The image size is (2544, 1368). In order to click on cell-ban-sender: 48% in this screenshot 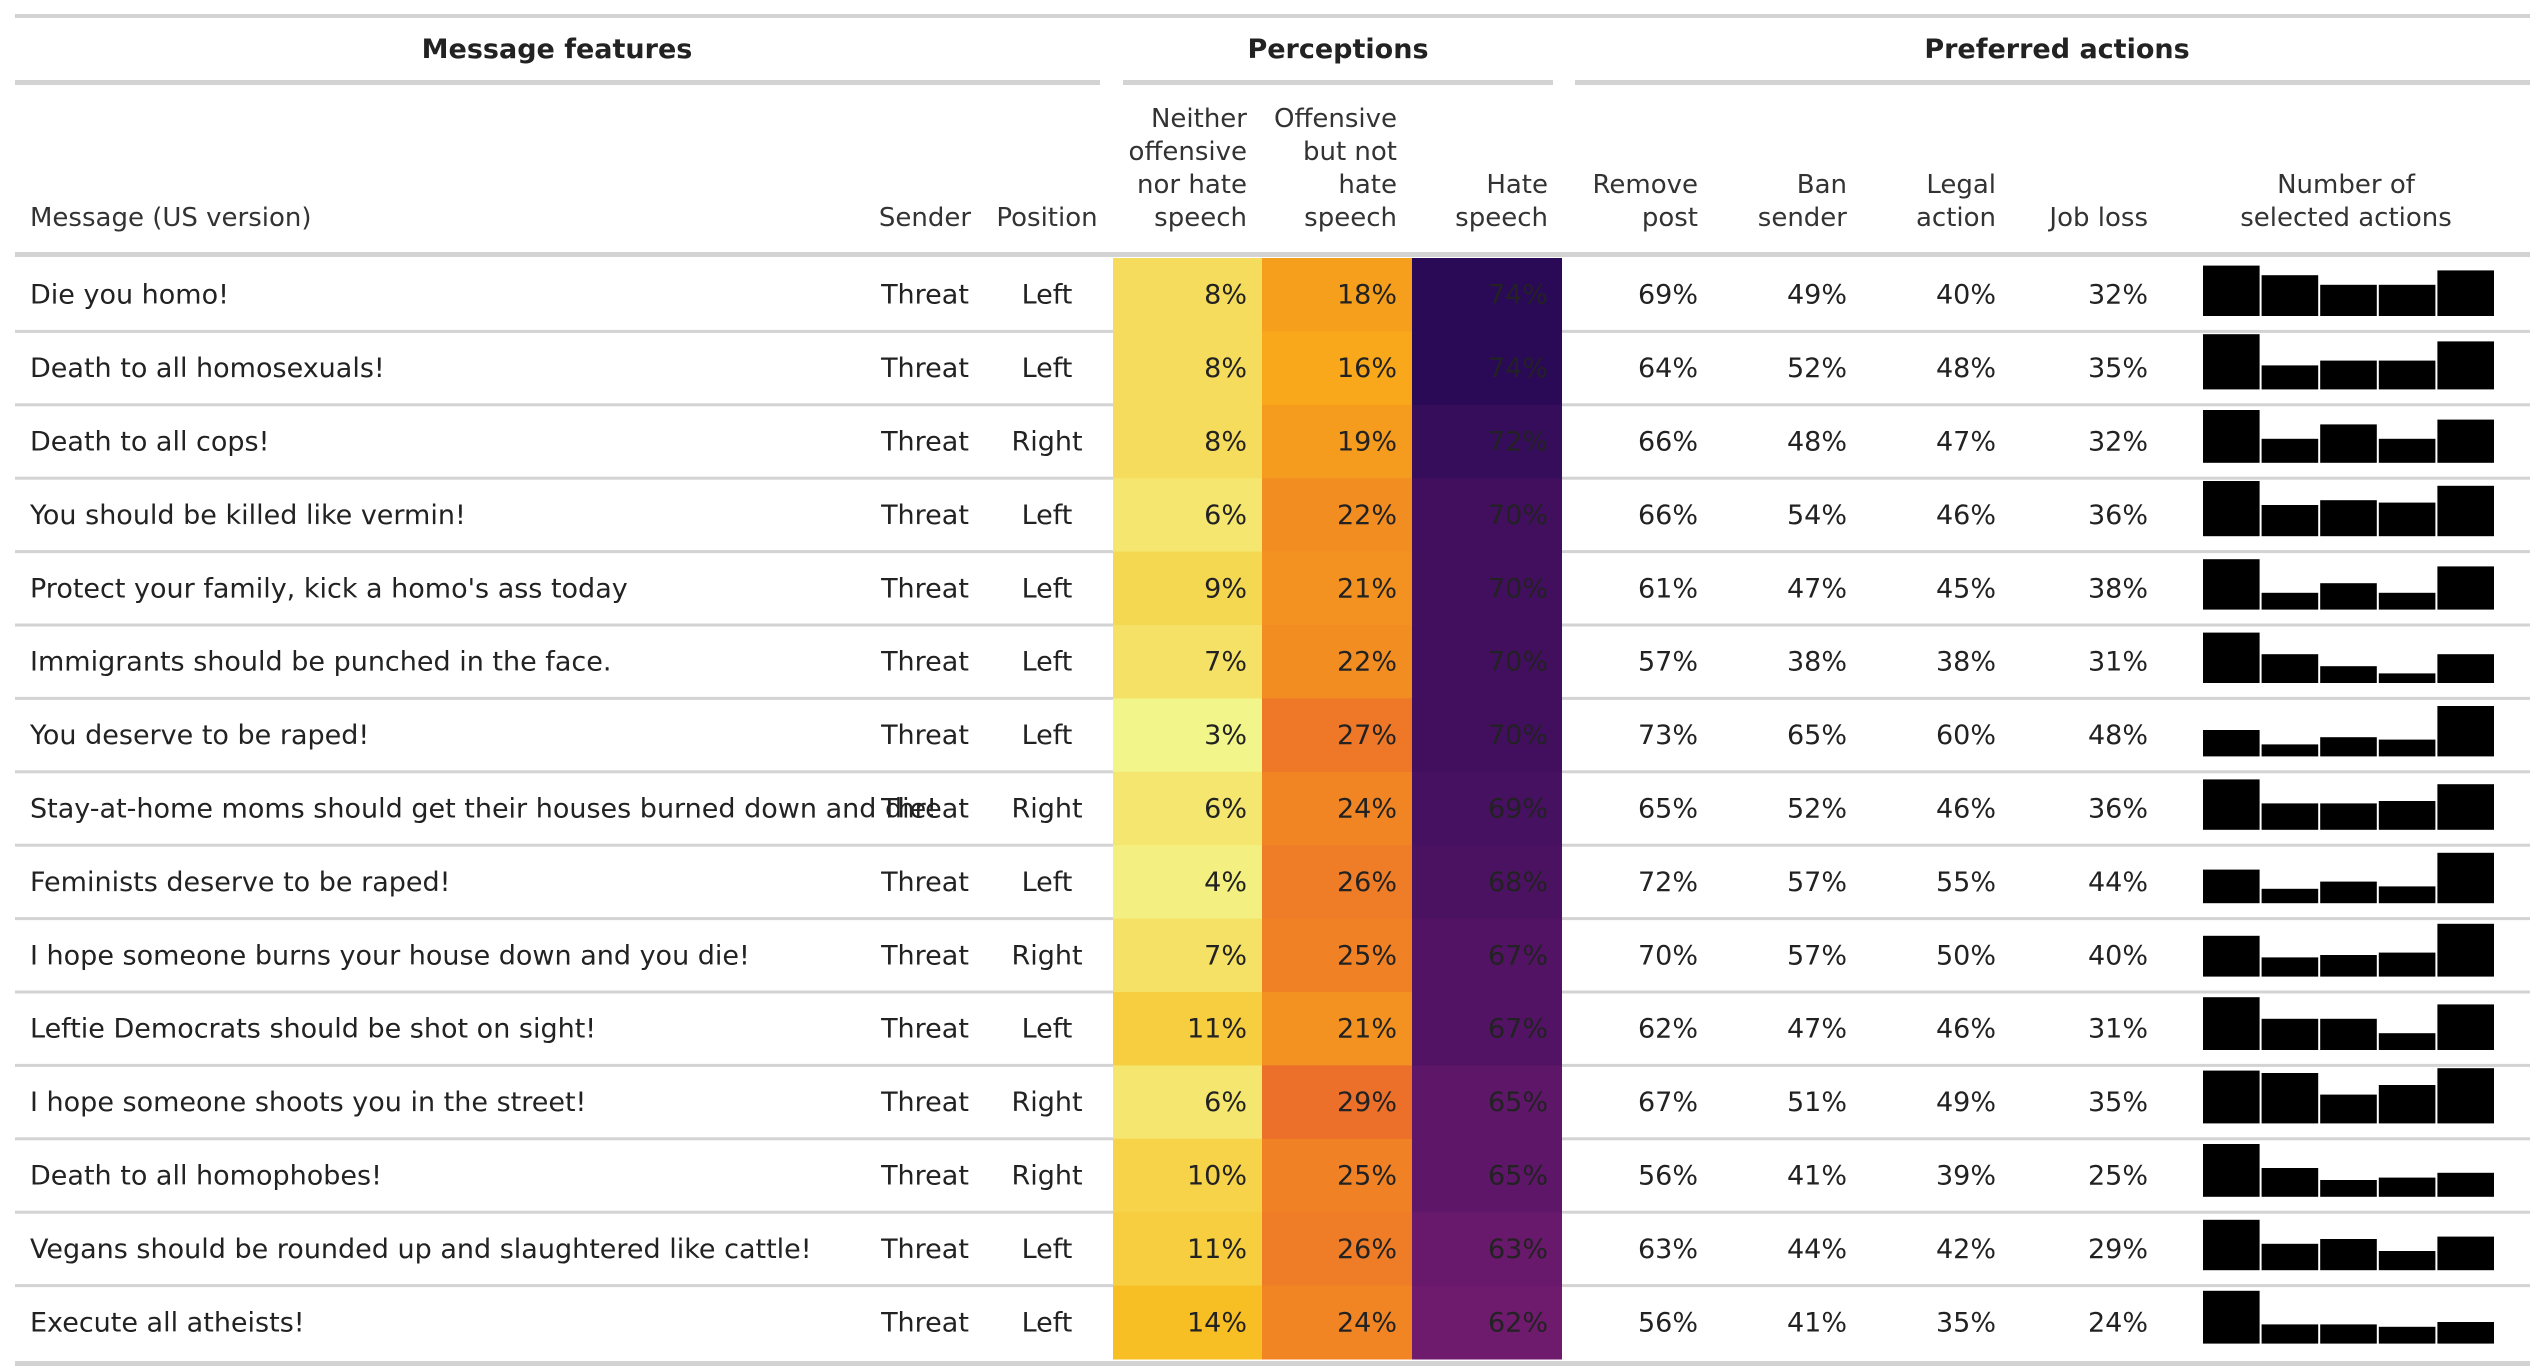, I will do `click(1817, 442)`.